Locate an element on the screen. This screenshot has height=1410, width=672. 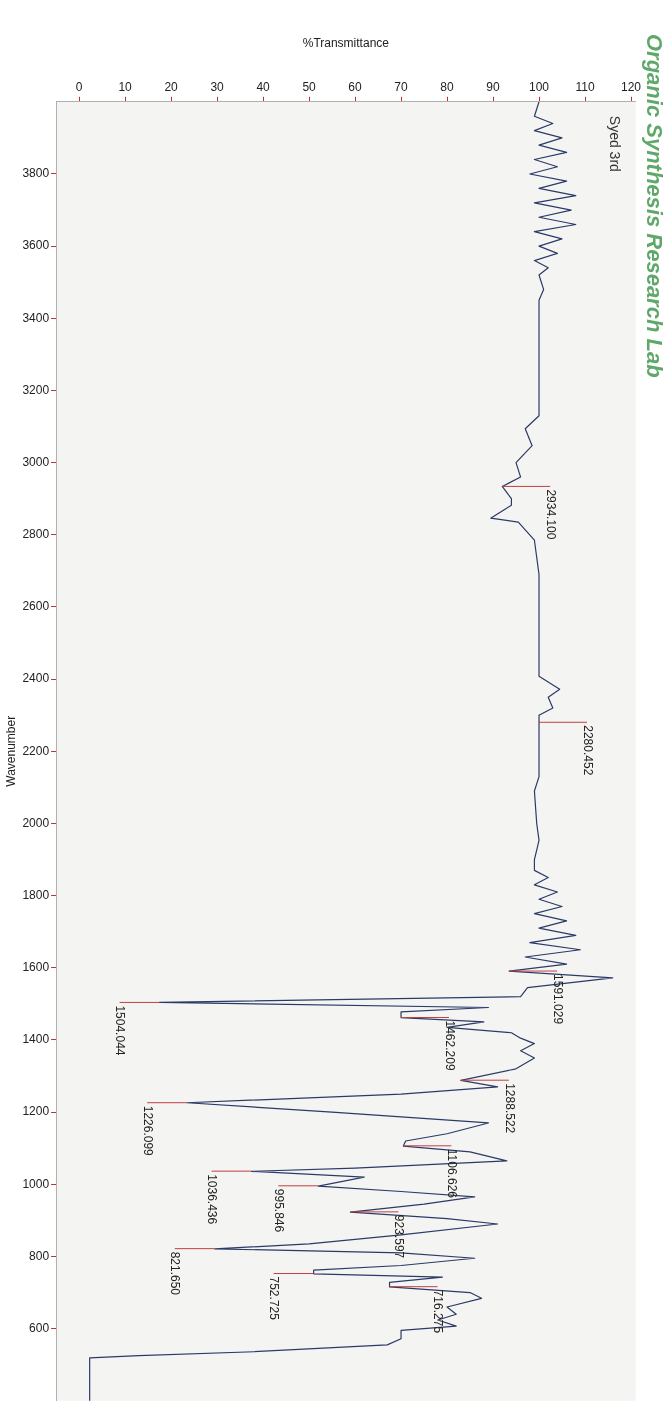
x-tick-label: 10 is located at coordinates (125, 86).